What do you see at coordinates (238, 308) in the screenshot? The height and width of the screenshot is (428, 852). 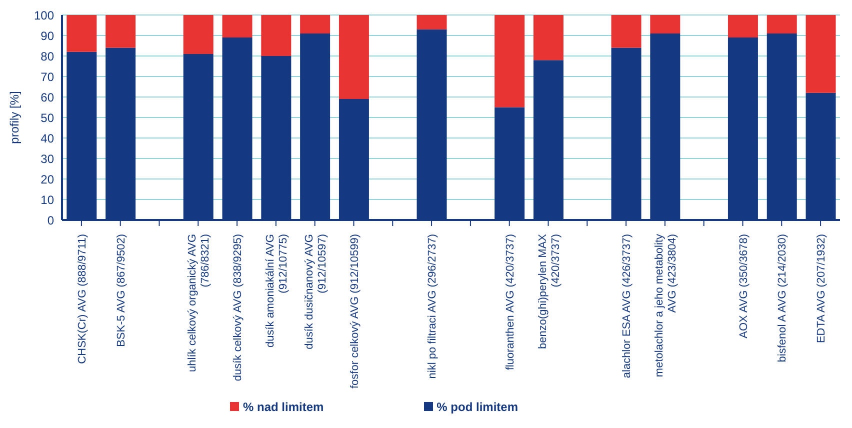 I see `x-tick-label: dusík celkový AVG (838/9295)` at bounding box center [238, 308].